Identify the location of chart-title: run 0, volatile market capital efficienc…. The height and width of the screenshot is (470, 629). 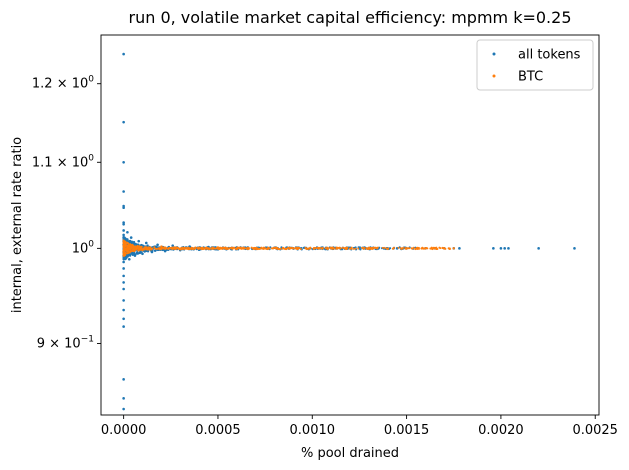
(350, 17).